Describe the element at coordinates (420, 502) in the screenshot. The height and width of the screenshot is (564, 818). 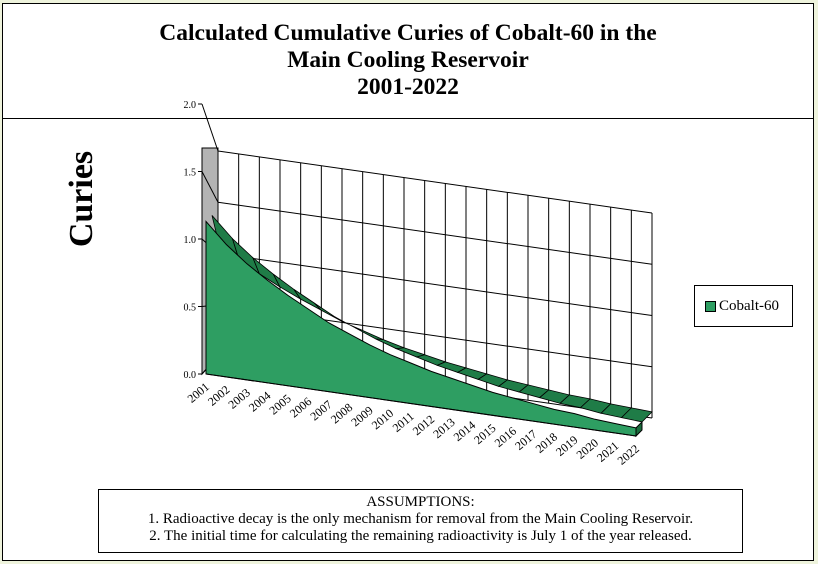
I see `assumptions-heading: ASSUMPTIONS:` at that location.